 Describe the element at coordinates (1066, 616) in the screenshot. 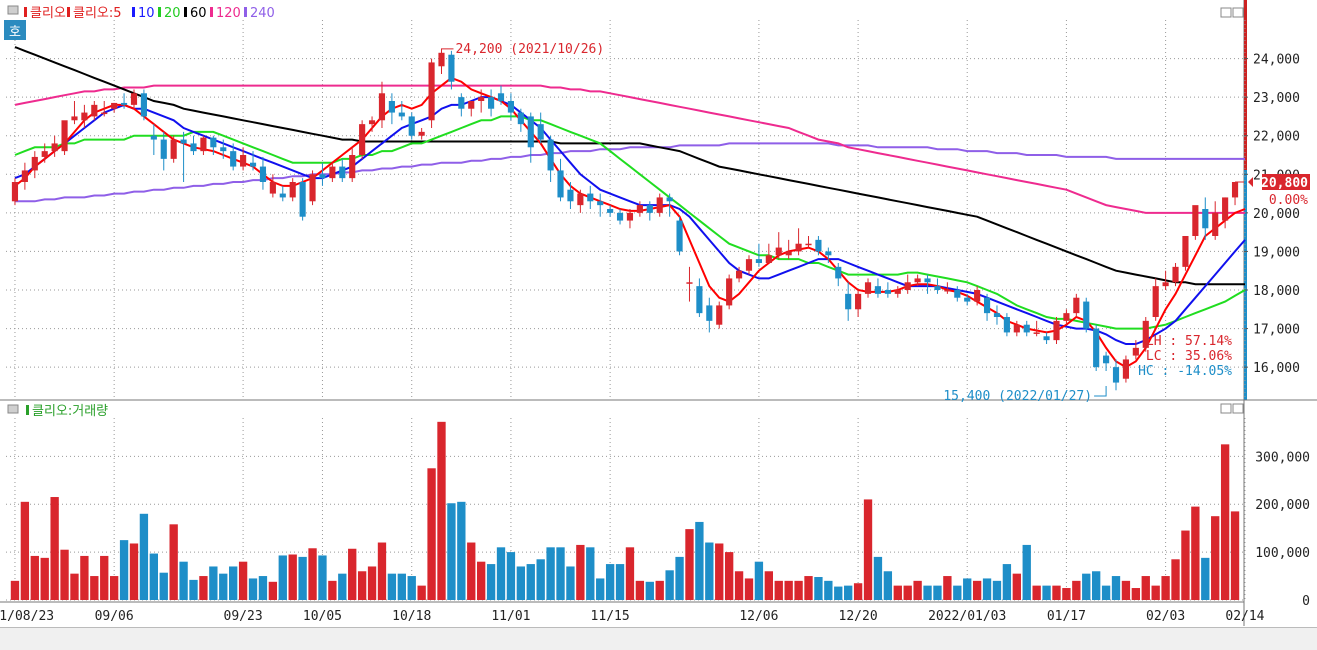

I see `date-tick-label: 01/17` at that location.